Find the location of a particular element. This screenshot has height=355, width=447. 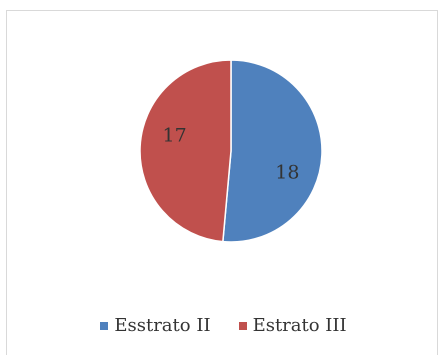

legend-item-2: Estrato III is located at coordinates (292, 325).